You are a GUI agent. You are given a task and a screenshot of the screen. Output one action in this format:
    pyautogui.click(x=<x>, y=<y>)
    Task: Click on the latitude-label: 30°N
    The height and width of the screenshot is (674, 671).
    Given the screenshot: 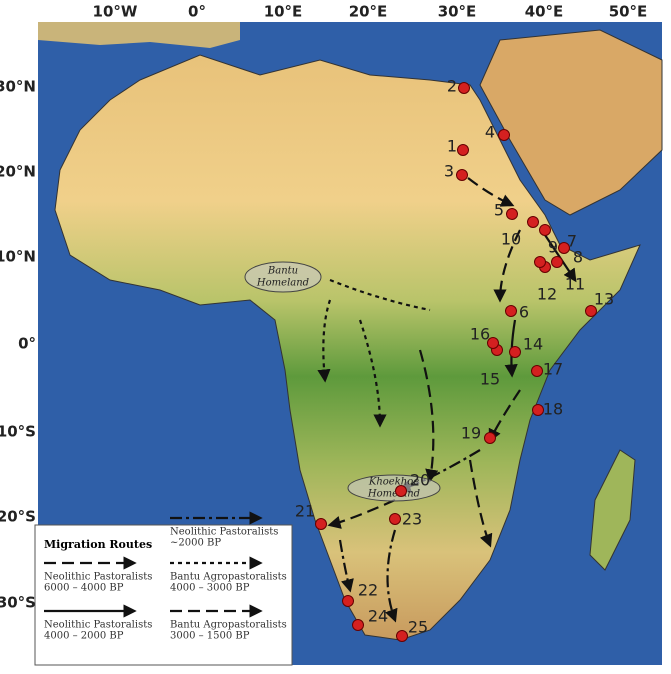 What is the action you would take?
    pyautogui.click(x=18, y=87)
    